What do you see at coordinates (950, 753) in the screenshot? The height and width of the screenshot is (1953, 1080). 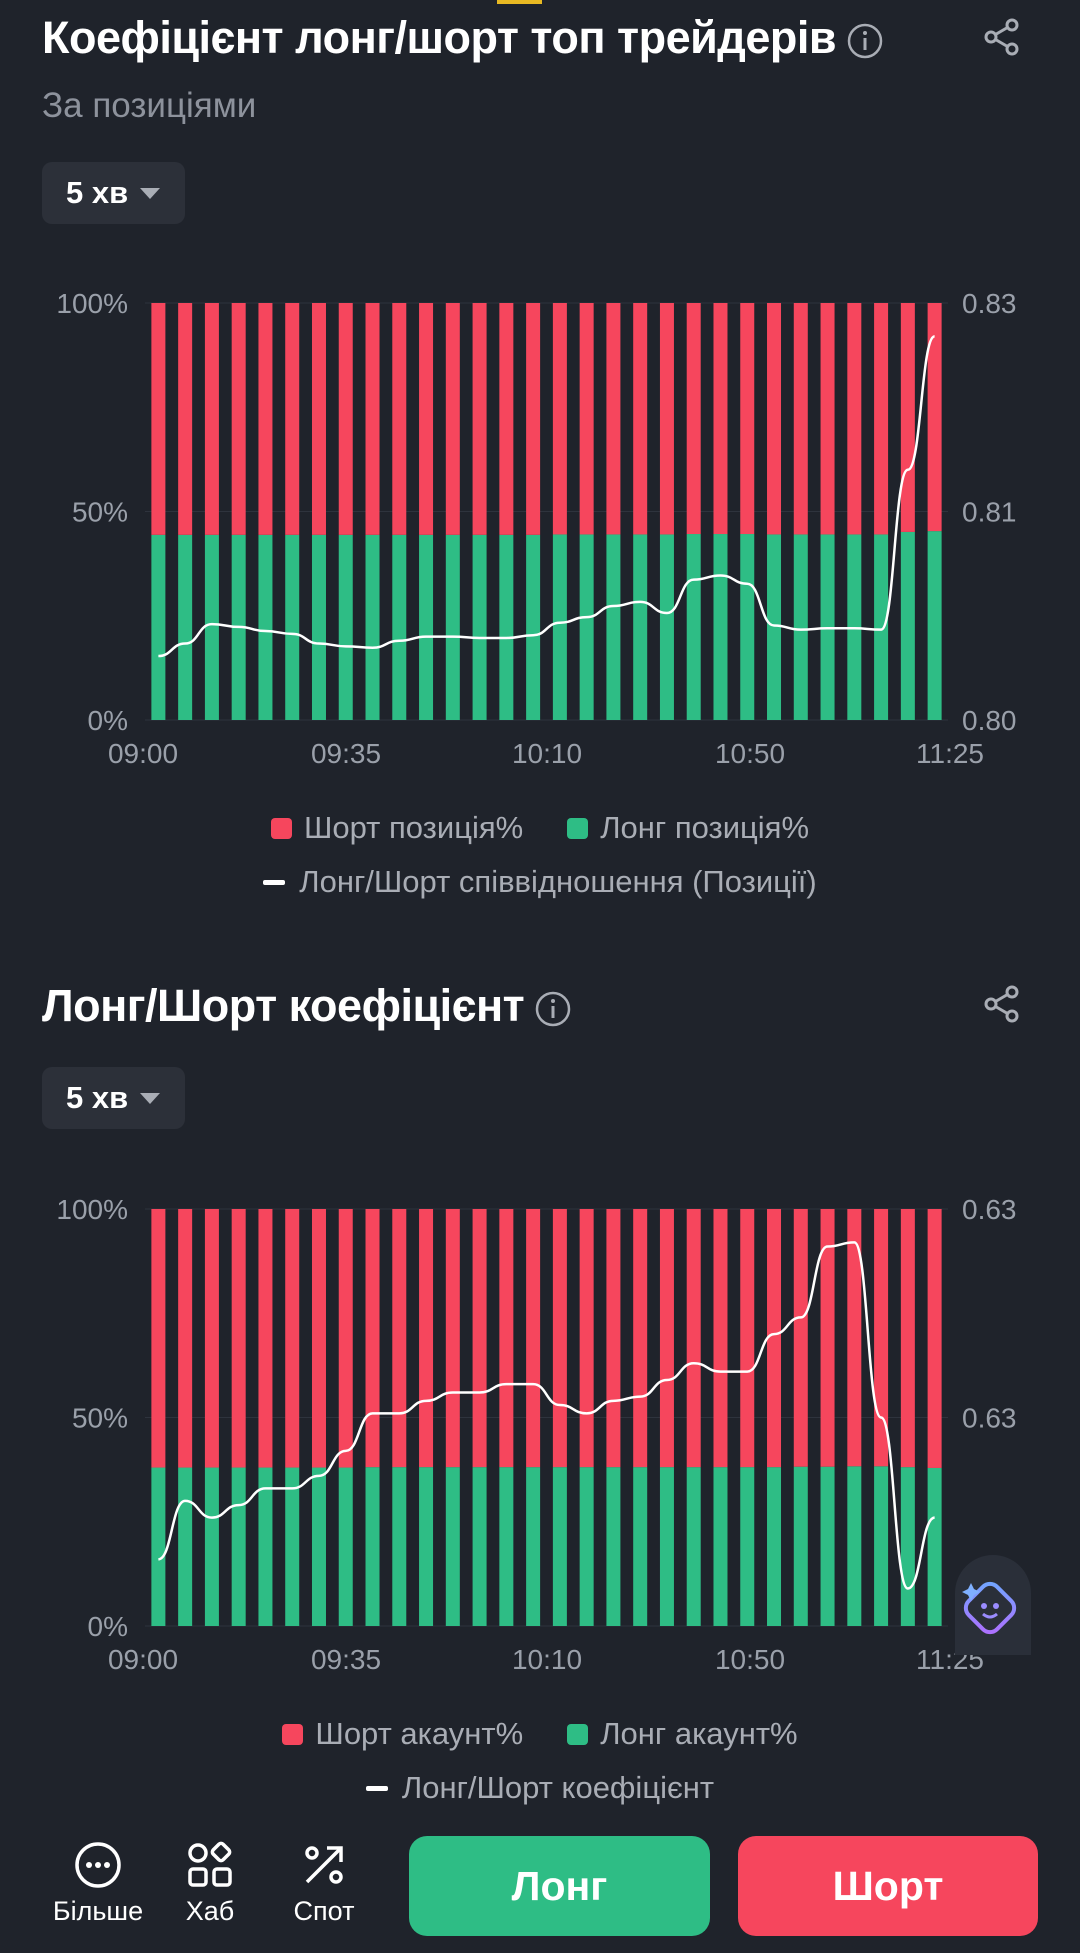 I see `x-tick-label: 11:25` at bounding box center [950, 753].